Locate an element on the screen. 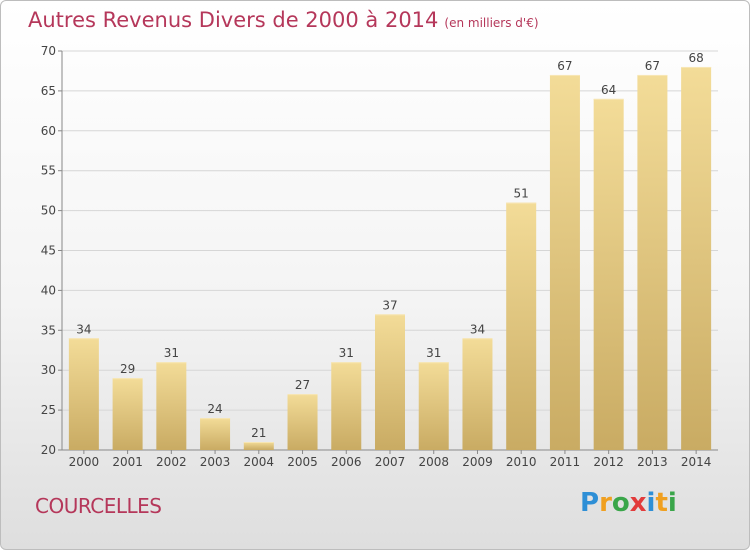 Image resolution: width=750 pixels, height=550 pixels. y-tick-label: 55 is located at coordinates (48, 171).